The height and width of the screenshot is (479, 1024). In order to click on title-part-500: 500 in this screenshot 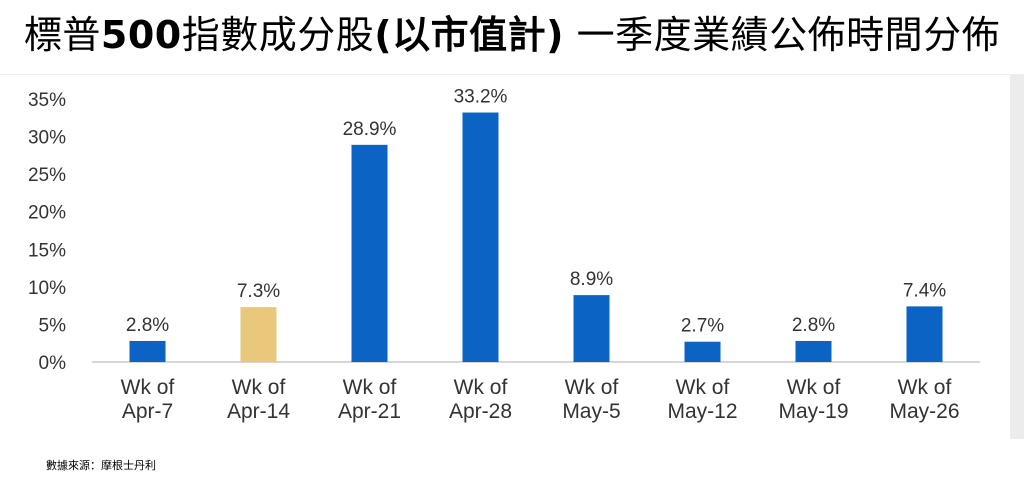, I will do `click(141, 35)`.